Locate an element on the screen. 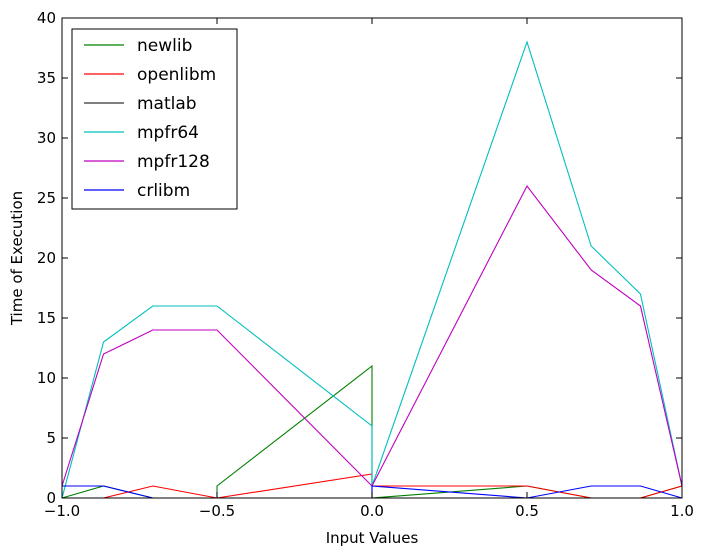 This screenshot has width=705, height=557. y-axis-label: Time of Execution is located at coordinates (17, 258).